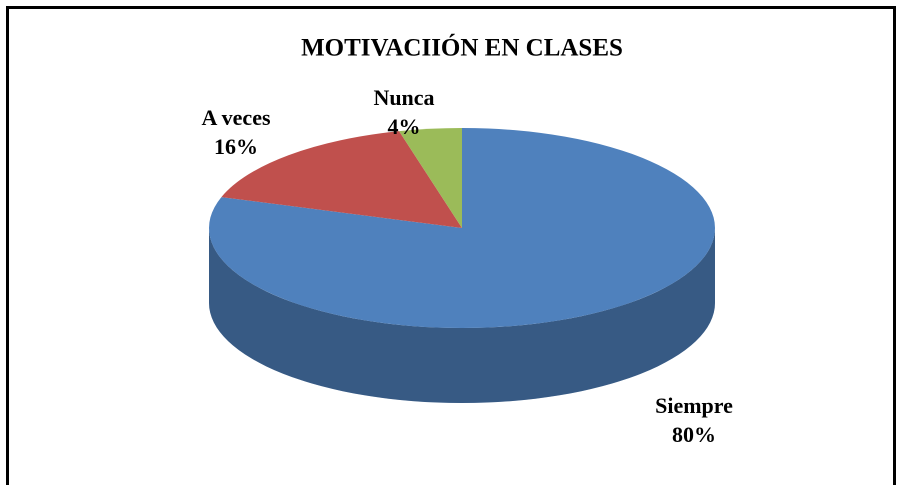 The image size is (902, 485). What do you see at coordinates (235, 117) in the screenshot?
I see `data-label-name: A veces` at bounding box center [235, 117].